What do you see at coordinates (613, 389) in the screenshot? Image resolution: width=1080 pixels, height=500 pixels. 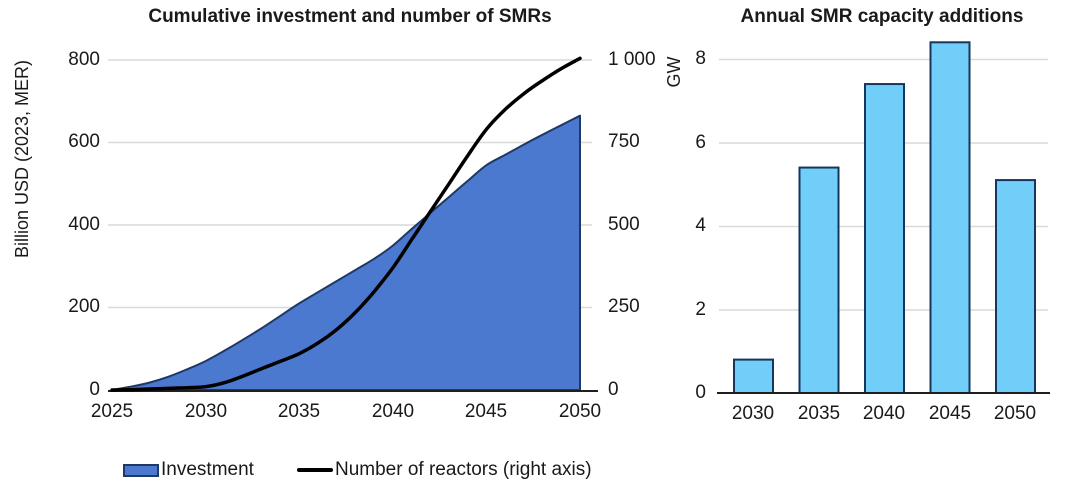 I see `right-axis-tick: 0` at bounding box center [613, 389].